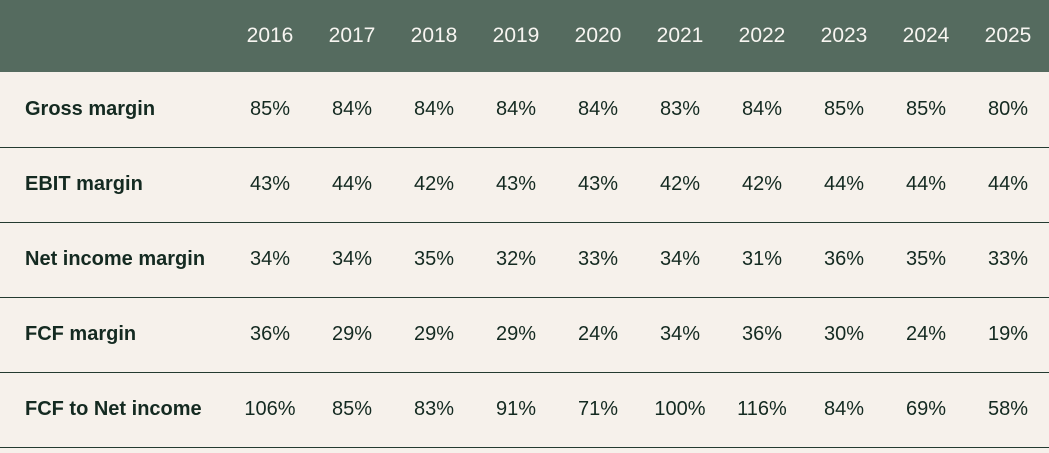  Describe the element at coordinates (516, 260) in the screenshot. I see `metric-value: 32%` at that location.